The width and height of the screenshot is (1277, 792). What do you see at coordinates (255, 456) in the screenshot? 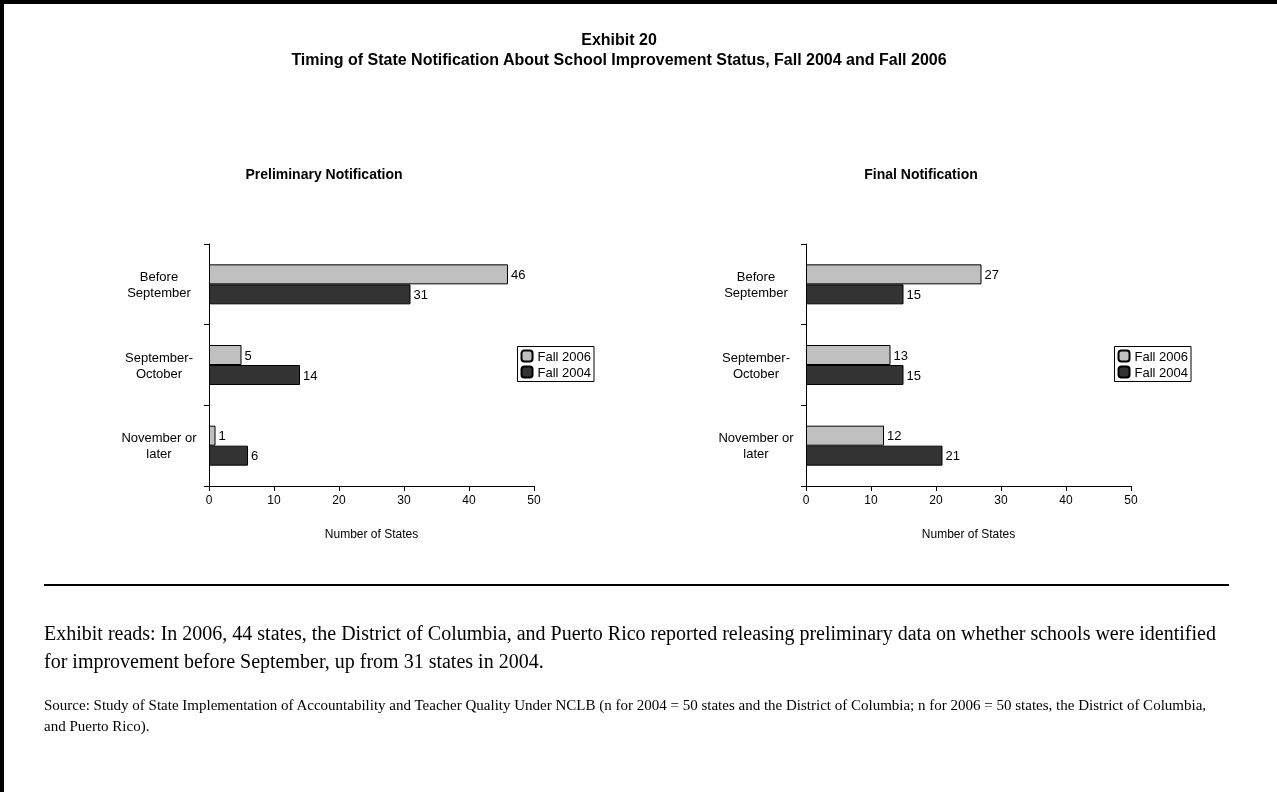
I see `data-label: 6` at bounding box center [255, 456].